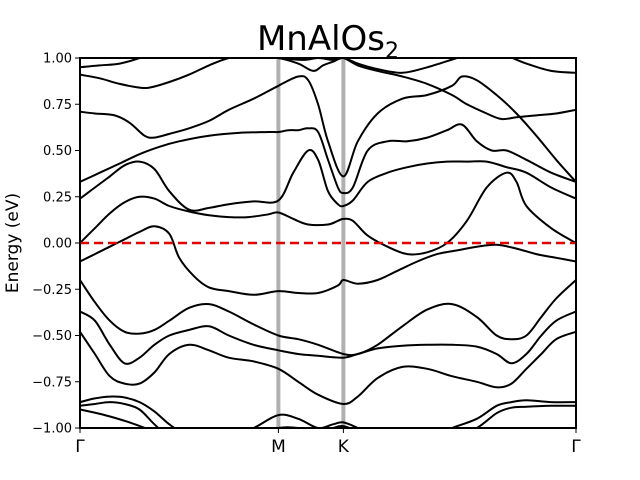 This screenshot has height=480, width=640. What do you see at coordinates (278, 447) in the screenshot?
I see `k-point-label: M` at bounding box center [278, 447].